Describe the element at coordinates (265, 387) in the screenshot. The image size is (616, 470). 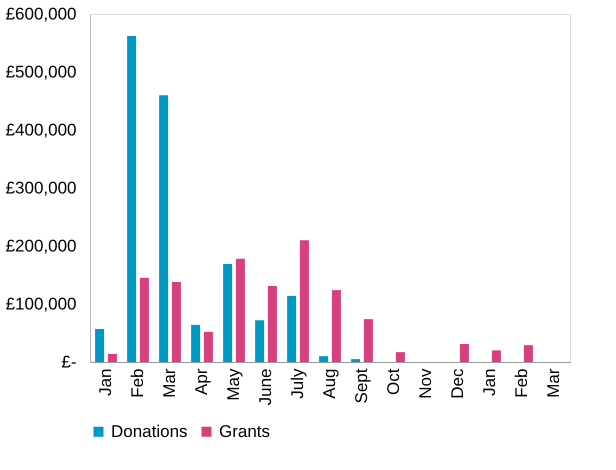
I see `x-tick-label: June` at that location.